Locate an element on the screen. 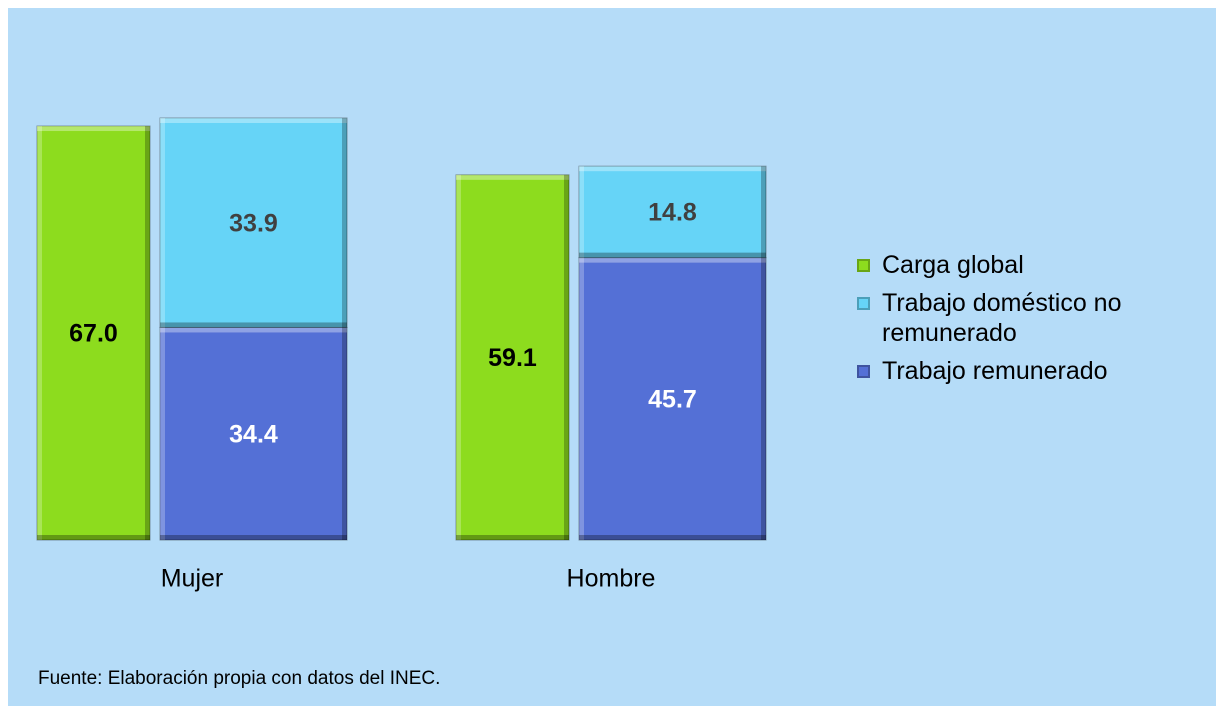 The height and width of the screenshot is (714, 1224). legend-item: Trabajo doméstico no remunerado is located at coordinates (1025, 318).